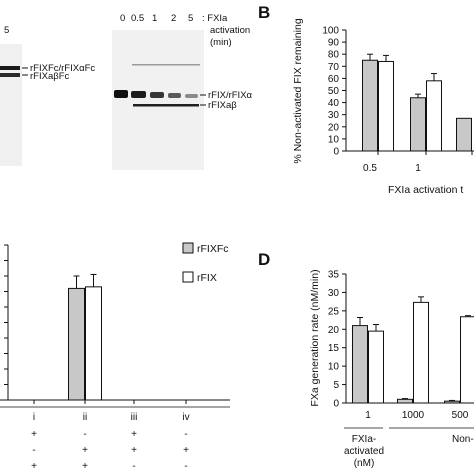  What do you see at coordinates (190, 18) in the screenshot?
I see `blot-right-lane-label: 5` at bounding box center [190, 18].